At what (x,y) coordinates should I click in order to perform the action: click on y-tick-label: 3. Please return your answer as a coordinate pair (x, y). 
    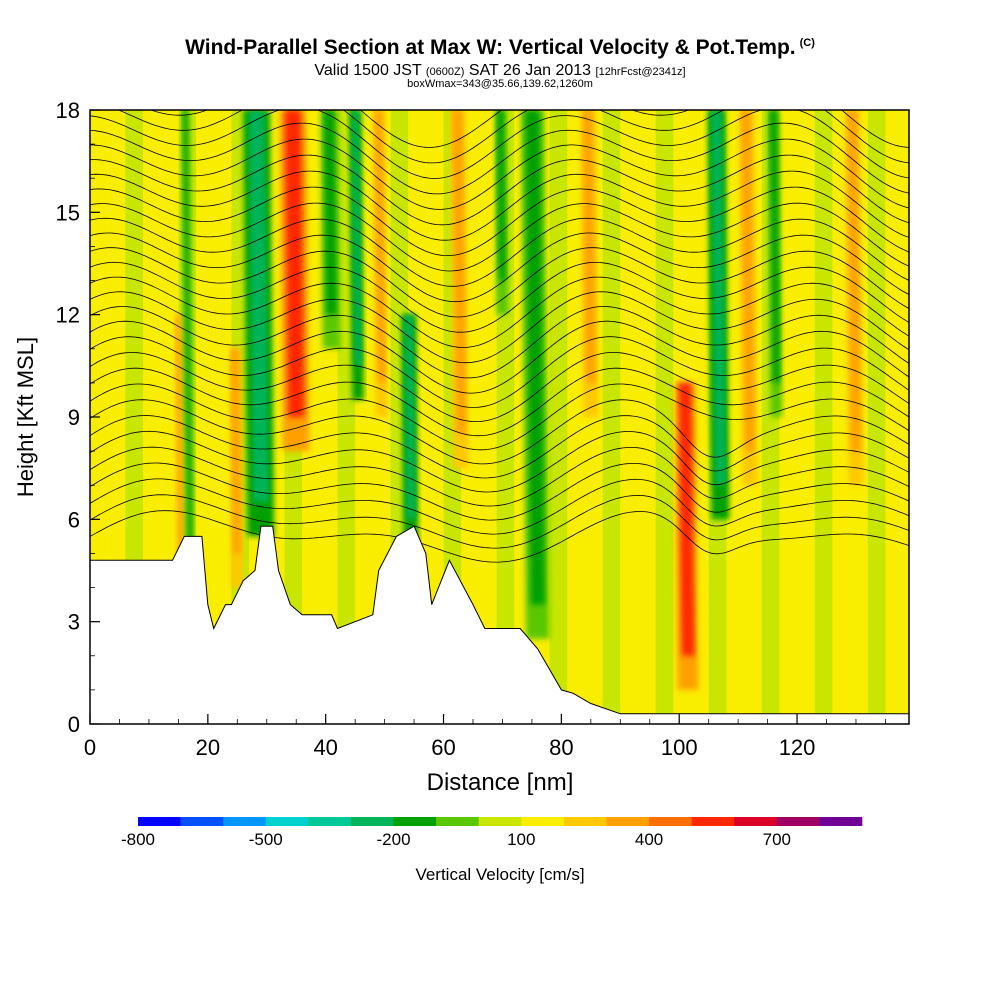
    Looking at the image, I should click on (74, 622).